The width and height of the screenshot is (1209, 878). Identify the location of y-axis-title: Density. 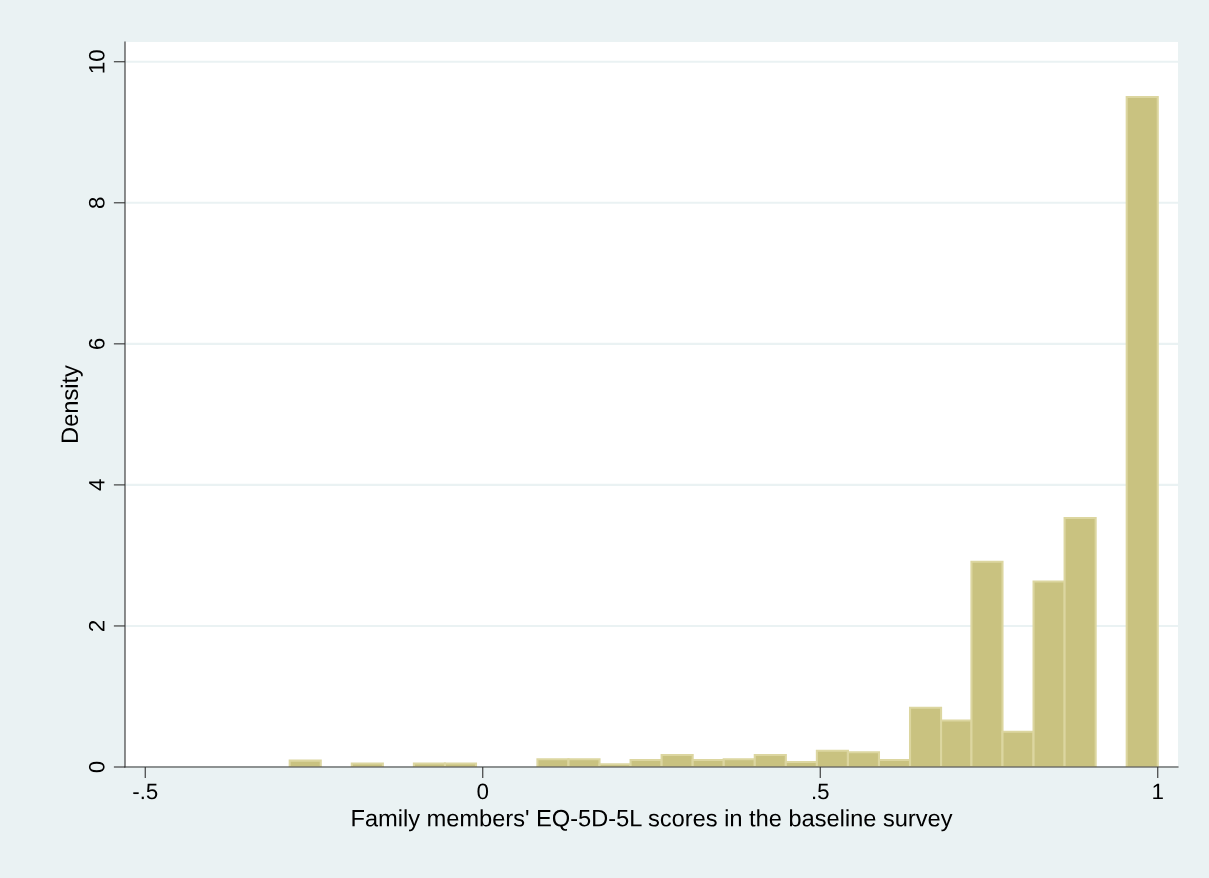
(71, 403).